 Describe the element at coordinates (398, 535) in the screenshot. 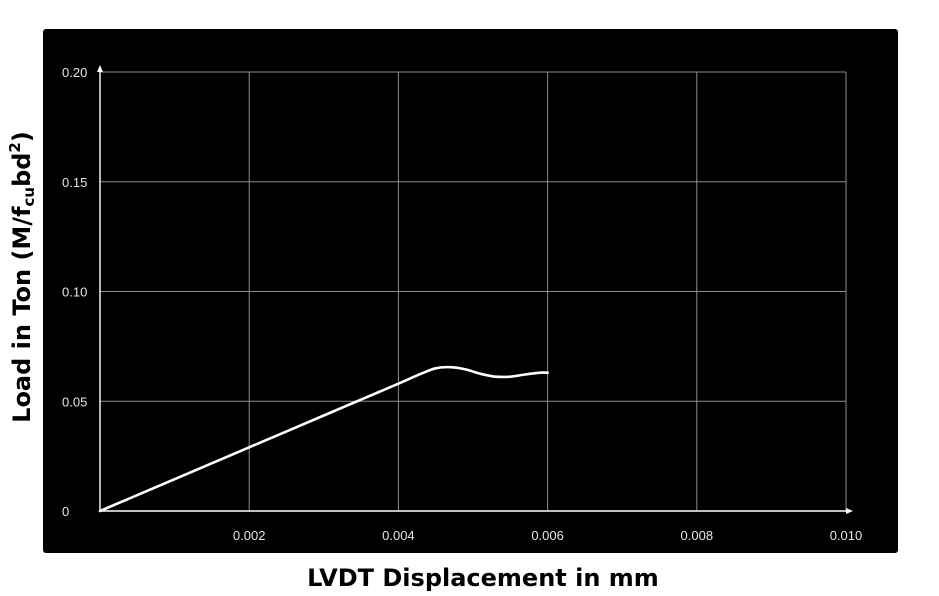

I see `x-tick-label: 0.004` at that location.